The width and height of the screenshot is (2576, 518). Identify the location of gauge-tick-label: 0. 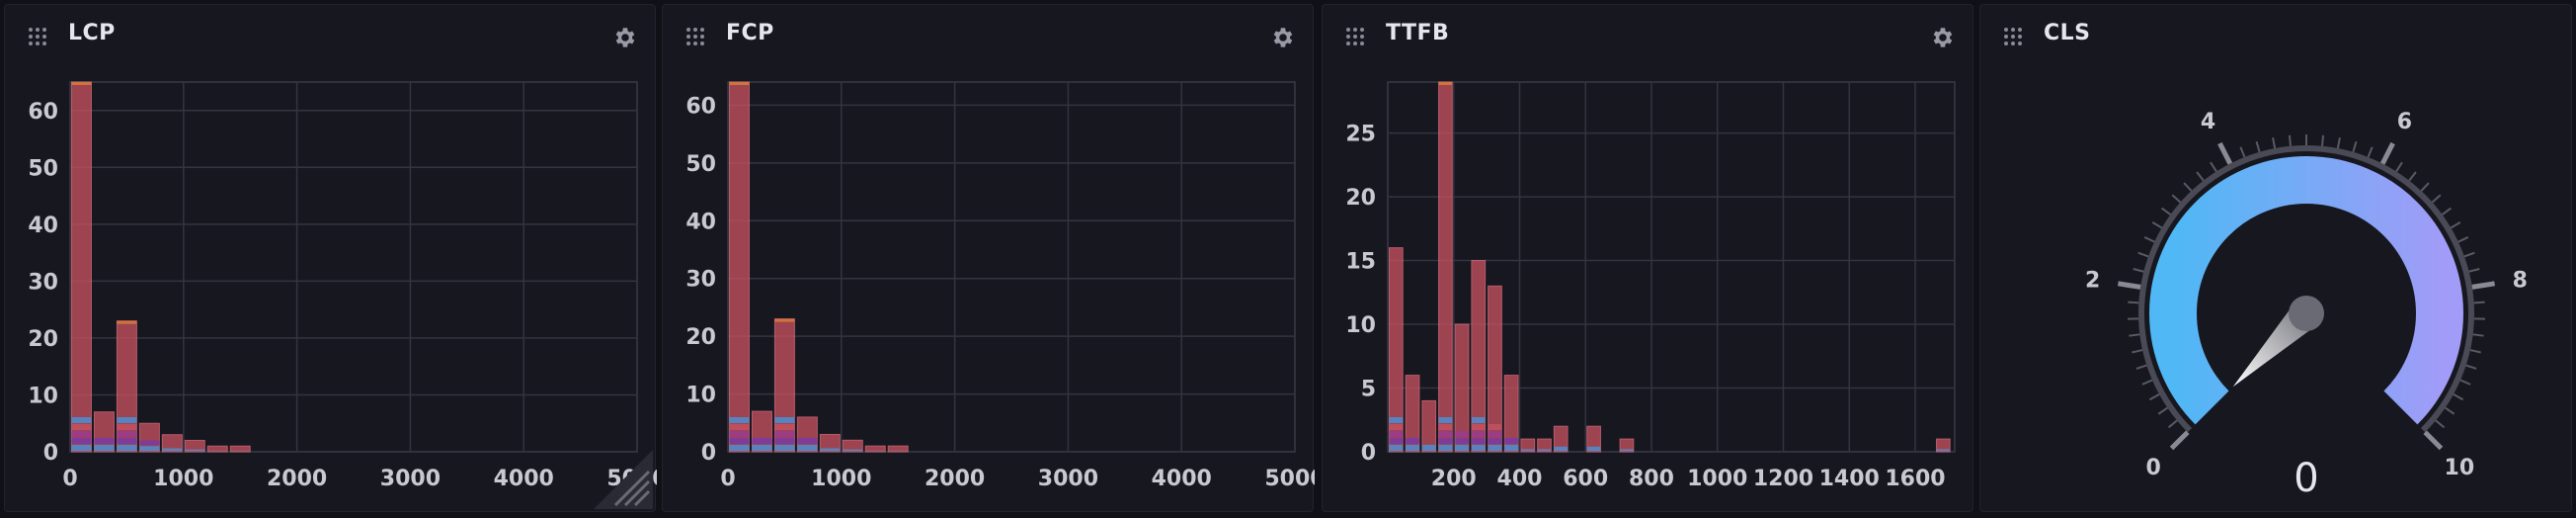
(2152, 468).